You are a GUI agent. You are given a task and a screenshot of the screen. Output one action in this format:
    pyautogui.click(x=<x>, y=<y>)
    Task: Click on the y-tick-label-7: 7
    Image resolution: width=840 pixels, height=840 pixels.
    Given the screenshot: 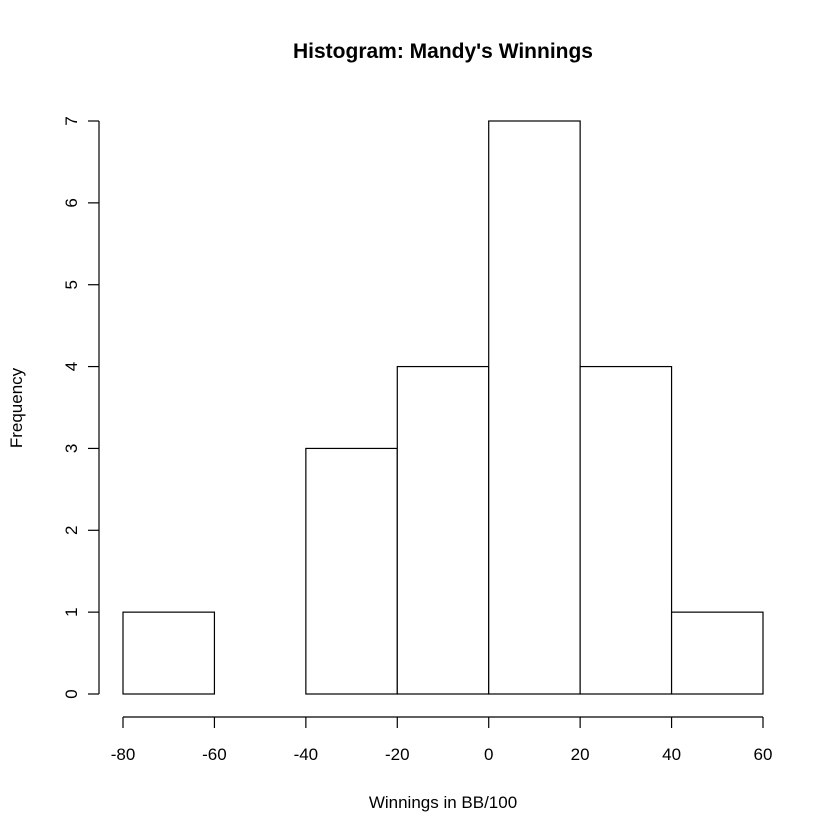 What is the action you would take?
    pyautogui.click(x=71, y=120)
    